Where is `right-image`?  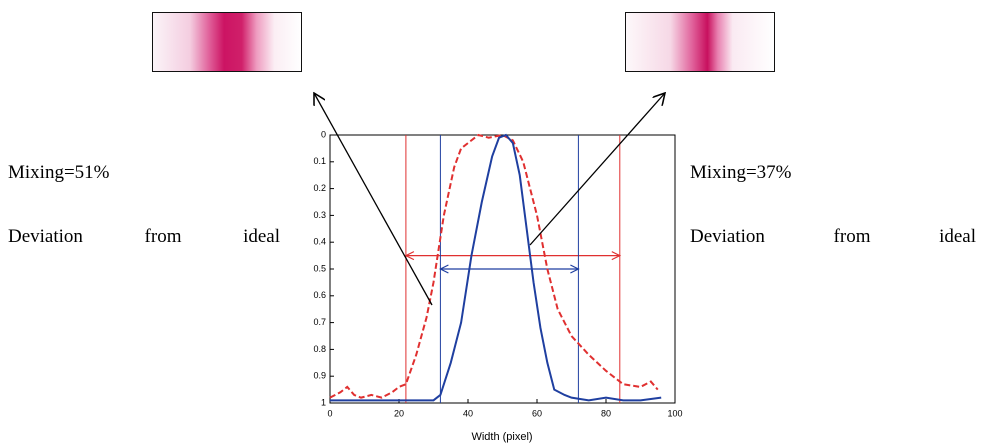
right-image is located at coordinates (700, 42).